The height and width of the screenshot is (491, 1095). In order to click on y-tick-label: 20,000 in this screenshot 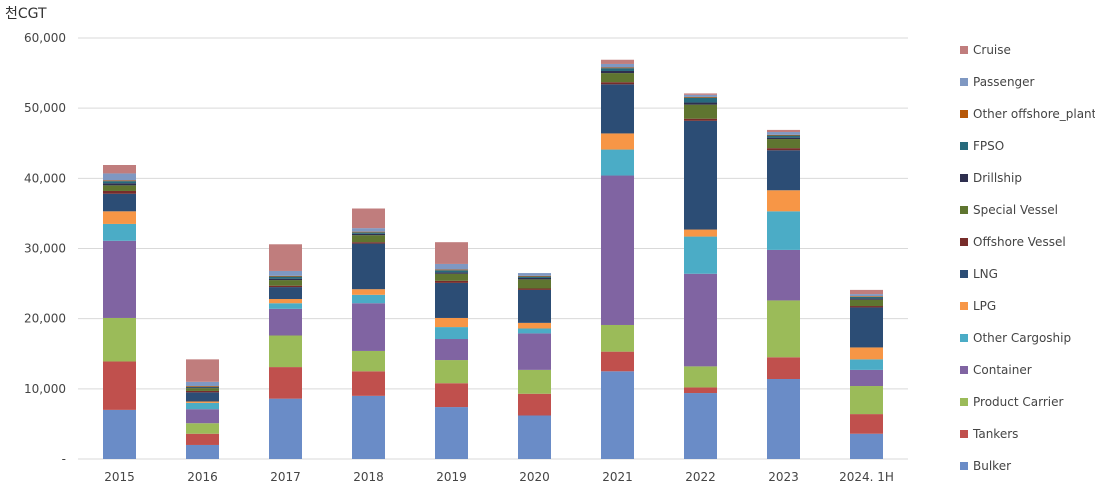, I will do `click(45, 319)`.